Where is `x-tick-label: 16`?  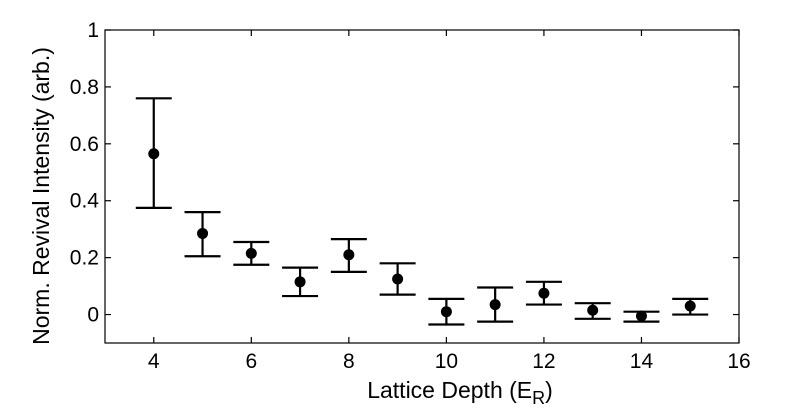 x-tick-label: 16 is located at coordinates (738, 361).